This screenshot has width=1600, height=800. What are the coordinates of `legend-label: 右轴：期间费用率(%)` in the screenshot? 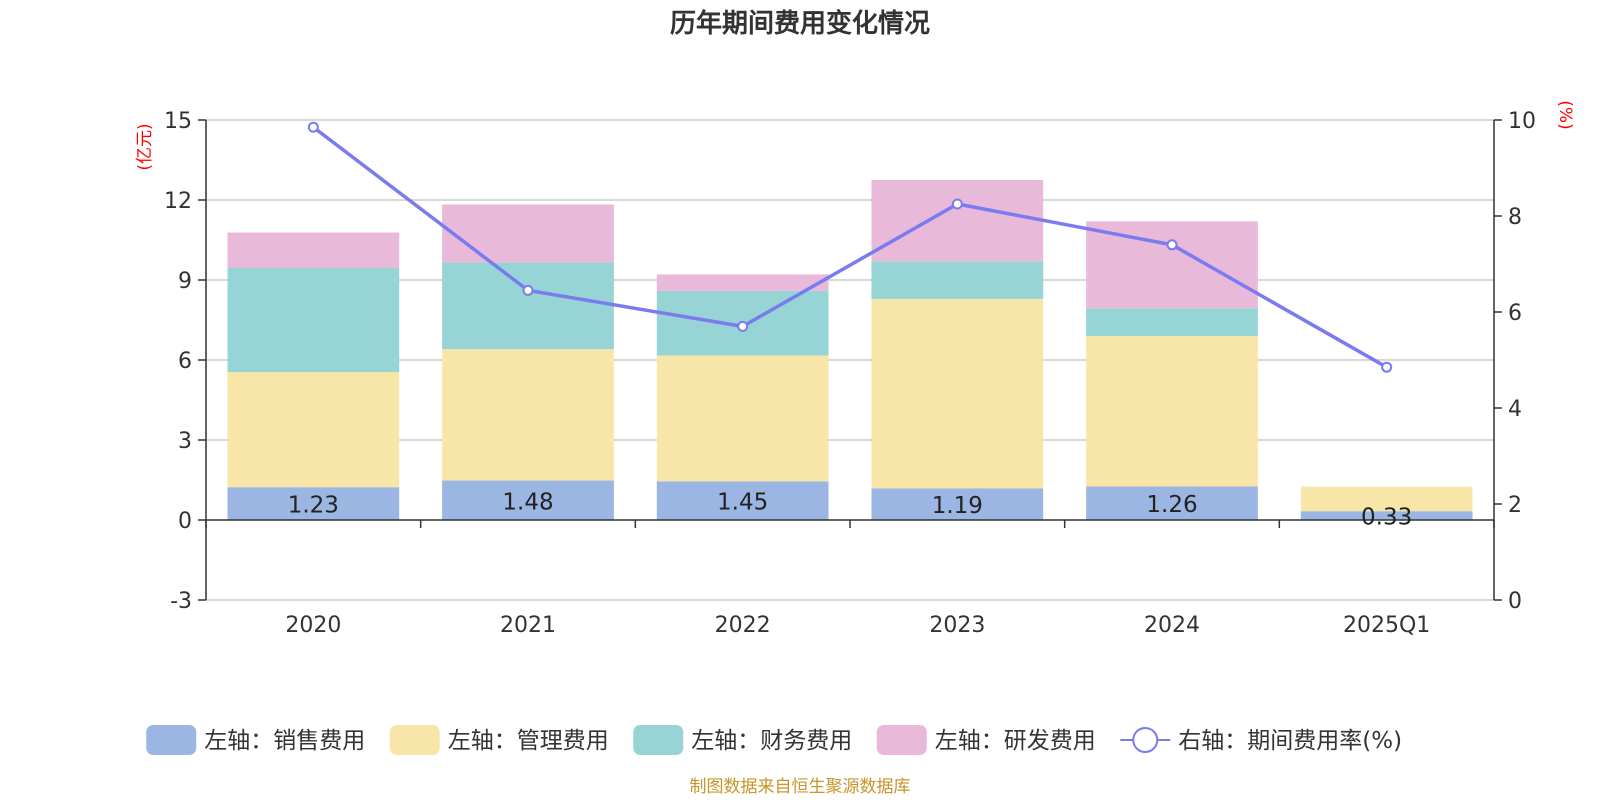 It's located at (1290, 741).